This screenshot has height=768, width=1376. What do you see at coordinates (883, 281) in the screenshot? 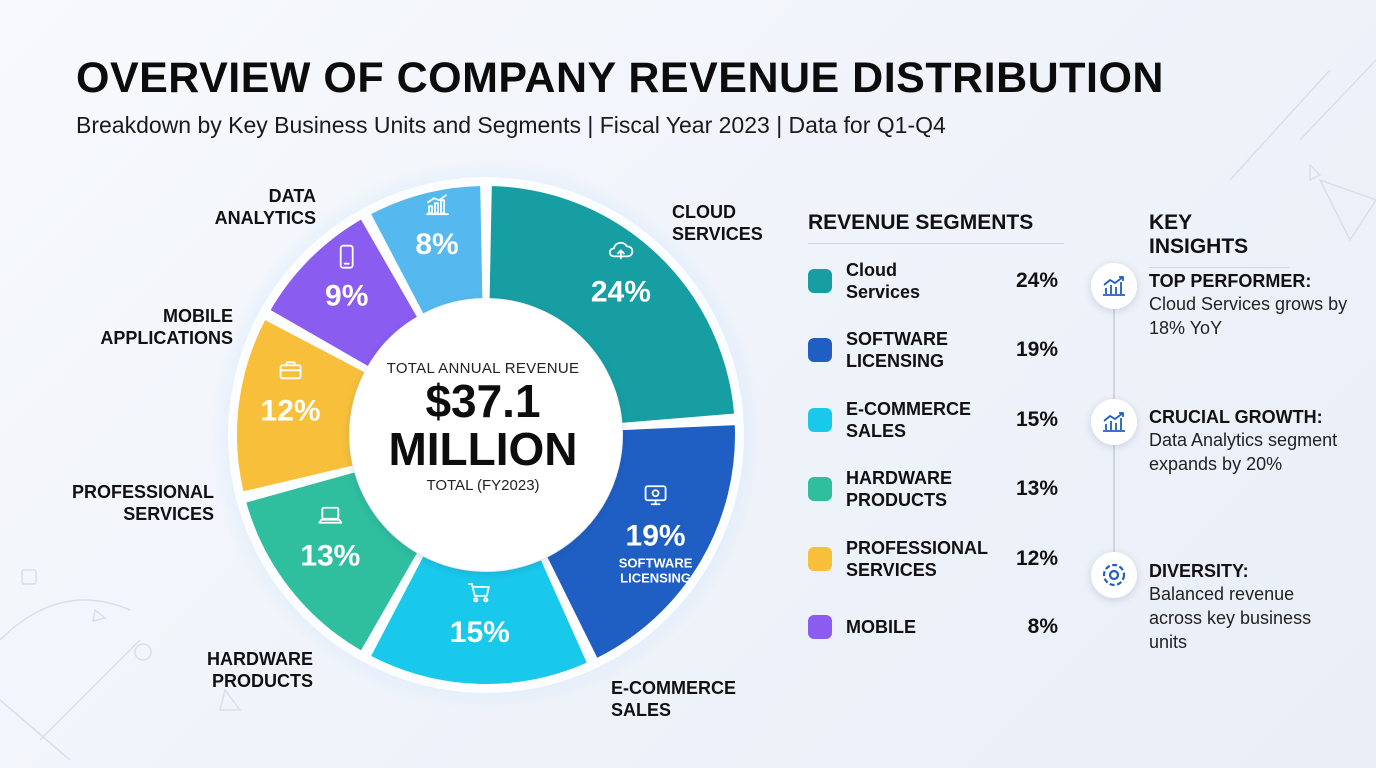
I see `legend-label: Cloud Services` at bounding box center [883, 281].